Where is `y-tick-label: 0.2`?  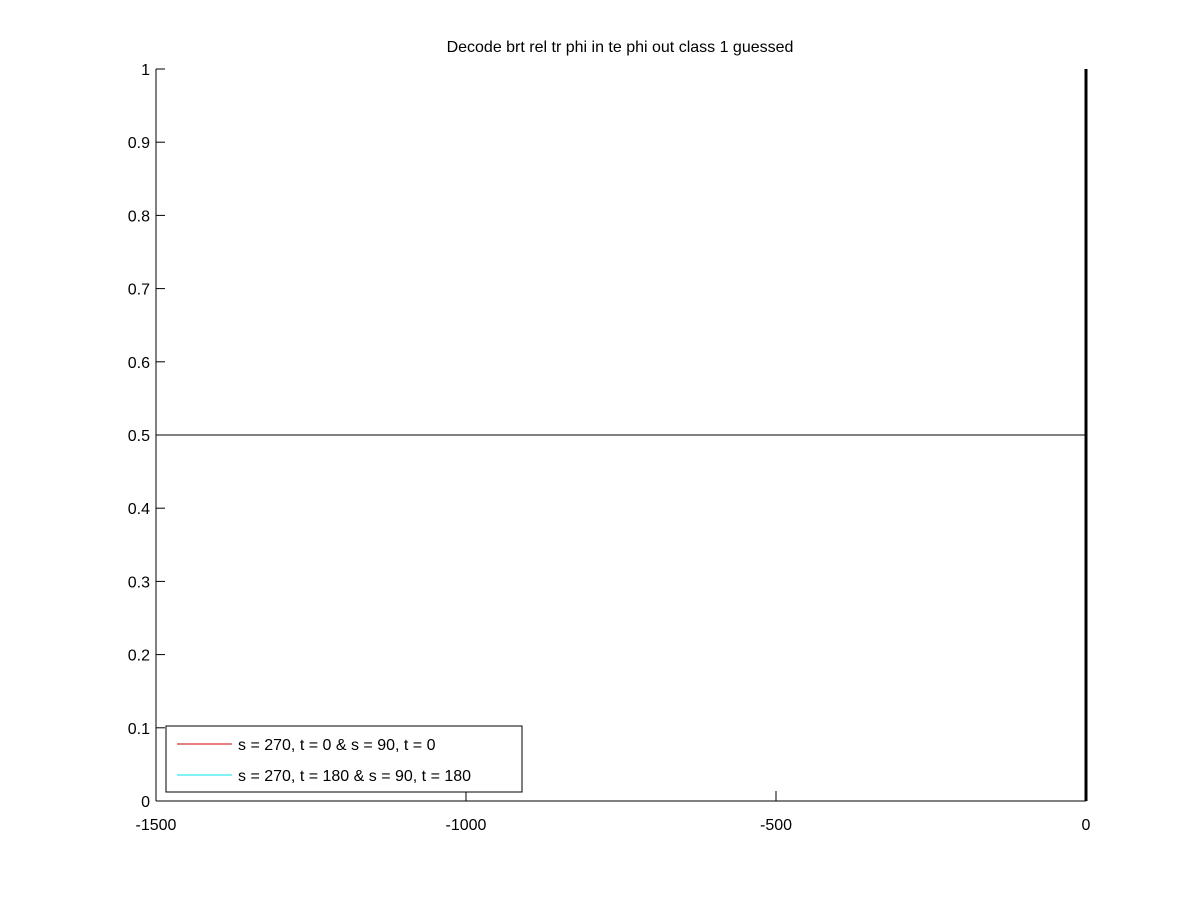
y-tick-label: 0.2 is located at coordinates (139, 656).